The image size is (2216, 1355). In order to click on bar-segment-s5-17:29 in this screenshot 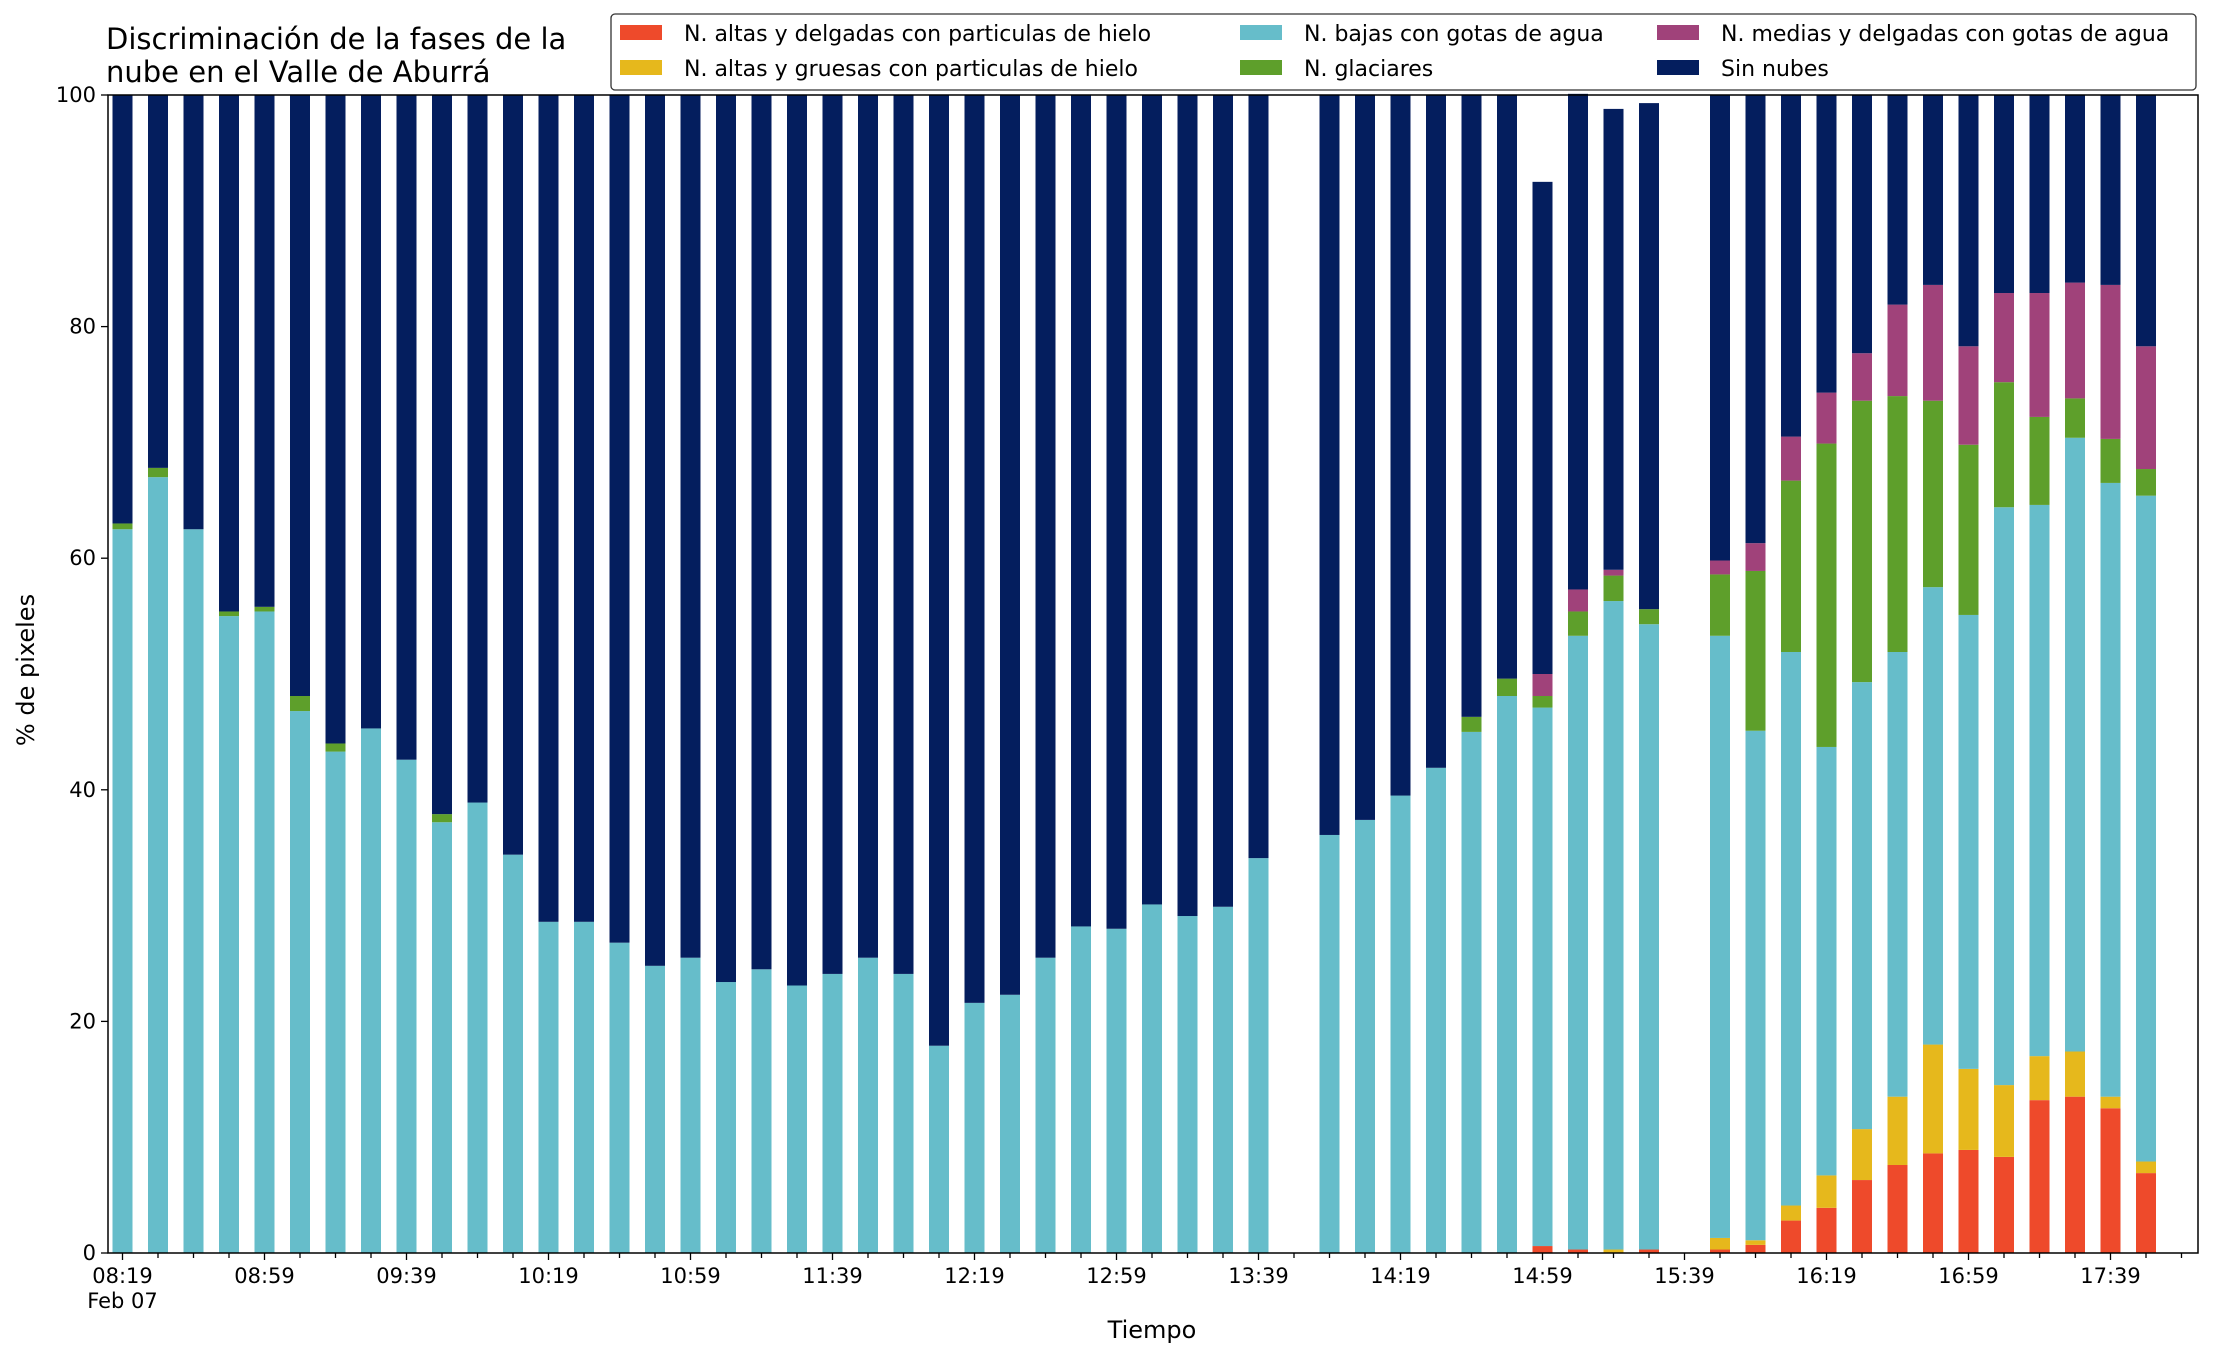, I will do `click(2075, 189)`.